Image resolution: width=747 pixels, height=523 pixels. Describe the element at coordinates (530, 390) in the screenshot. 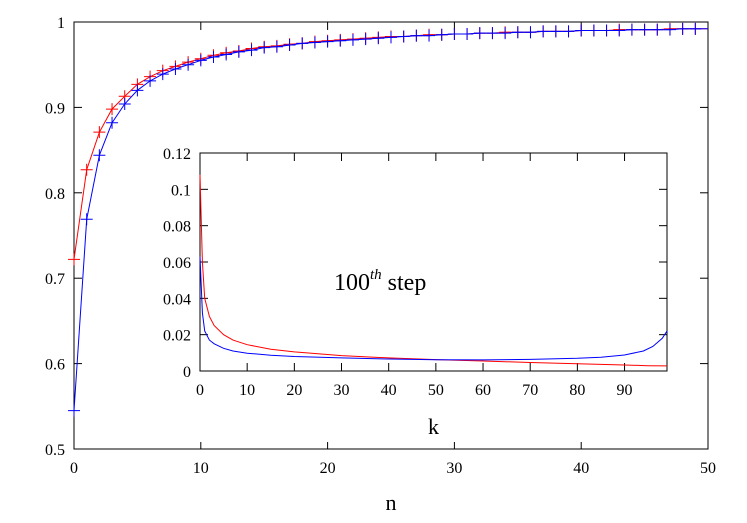

I see `inset-x-tick-label: 70` at that location.